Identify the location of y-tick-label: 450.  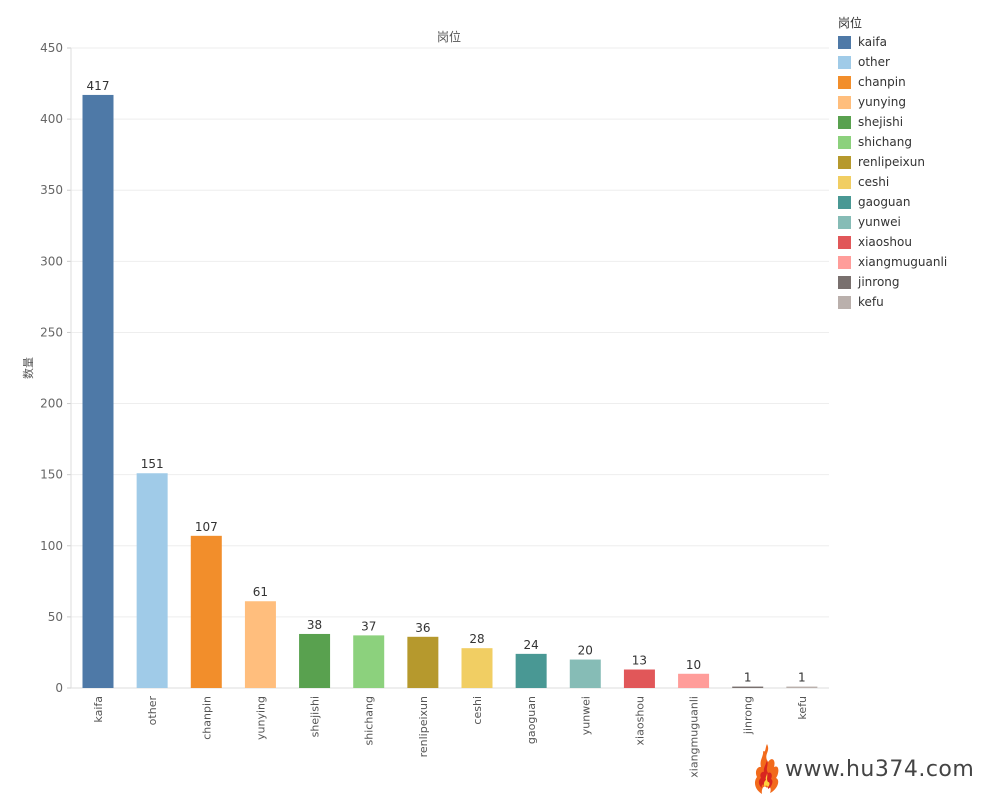
(51, 48).